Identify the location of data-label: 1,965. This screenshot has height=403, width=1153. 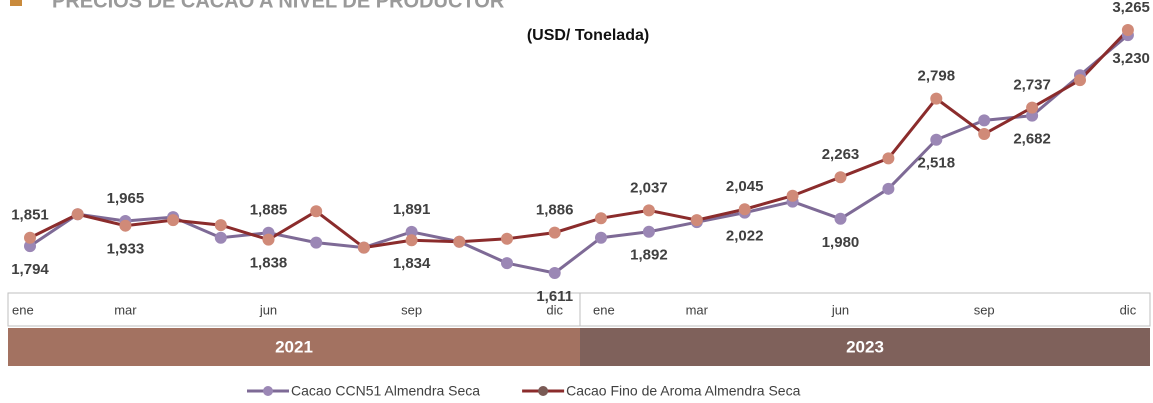
(126, 198).